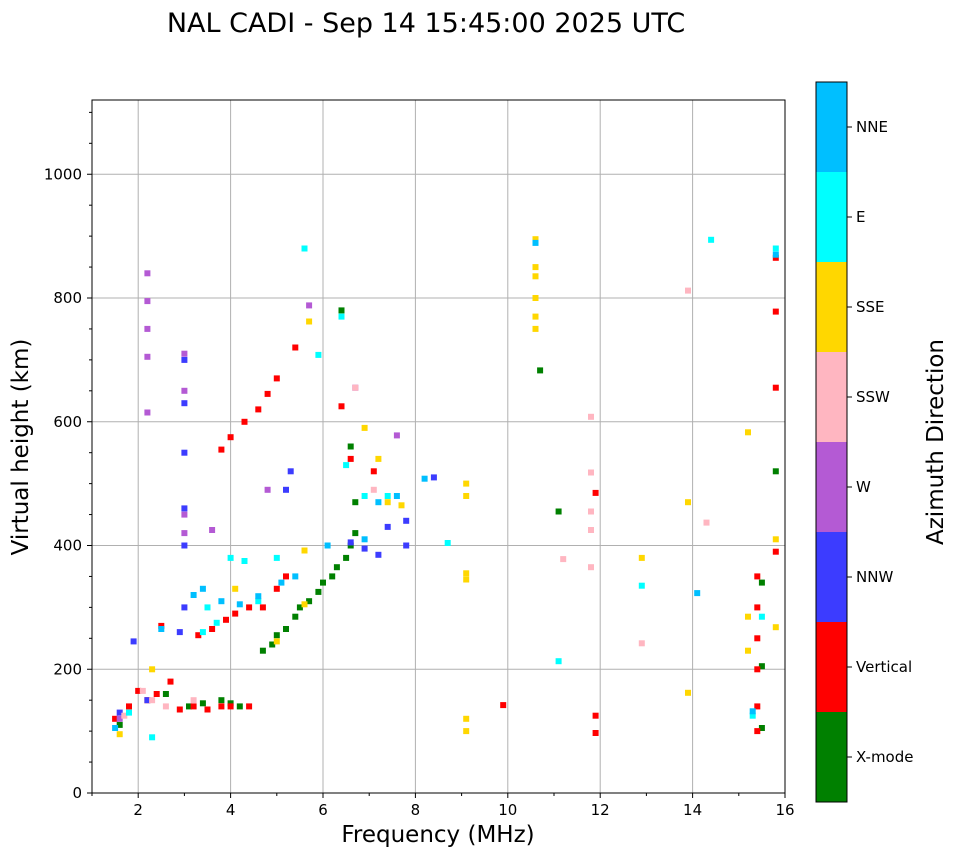 The width and height of the screenshot is (958, 857). What do you see at coordinates (276, 536) in the screenshot?
I see `series-nnw` at bounding box center [276, 536].